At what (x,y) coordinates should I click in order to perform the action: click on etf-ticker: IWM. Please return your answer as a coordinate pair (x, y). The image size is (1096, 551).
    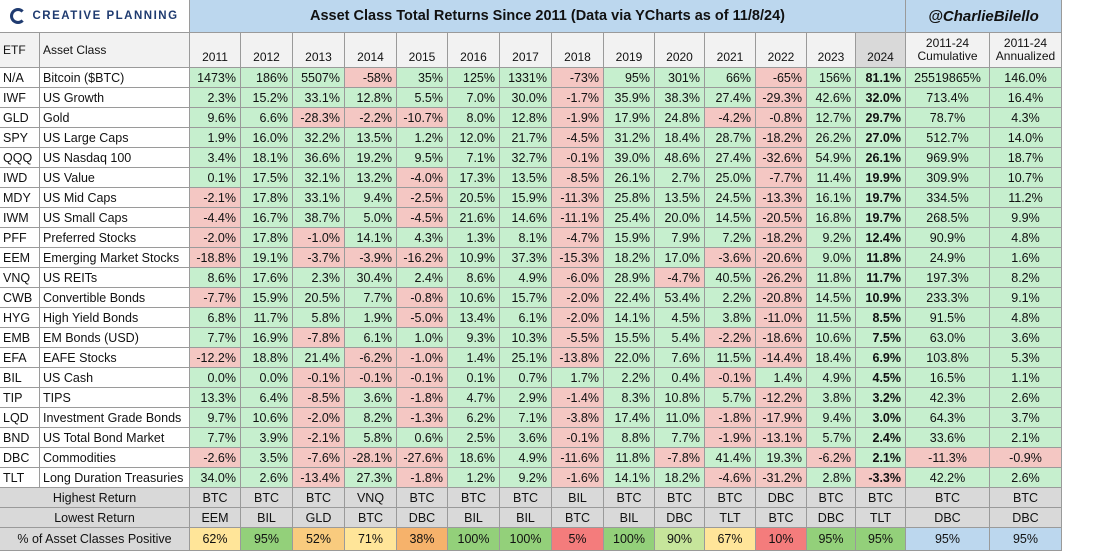
    Looking at the image, I should click on (20, 218).